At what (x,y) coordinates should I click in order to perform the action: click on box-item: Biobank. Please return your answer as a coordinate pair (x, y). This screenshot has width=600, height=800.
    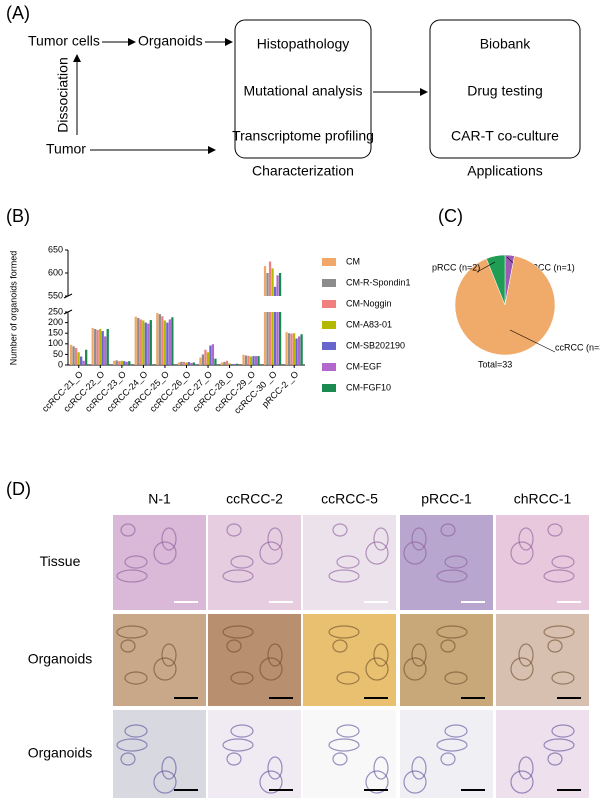
    Looking at the image, I should click on (506, 44).